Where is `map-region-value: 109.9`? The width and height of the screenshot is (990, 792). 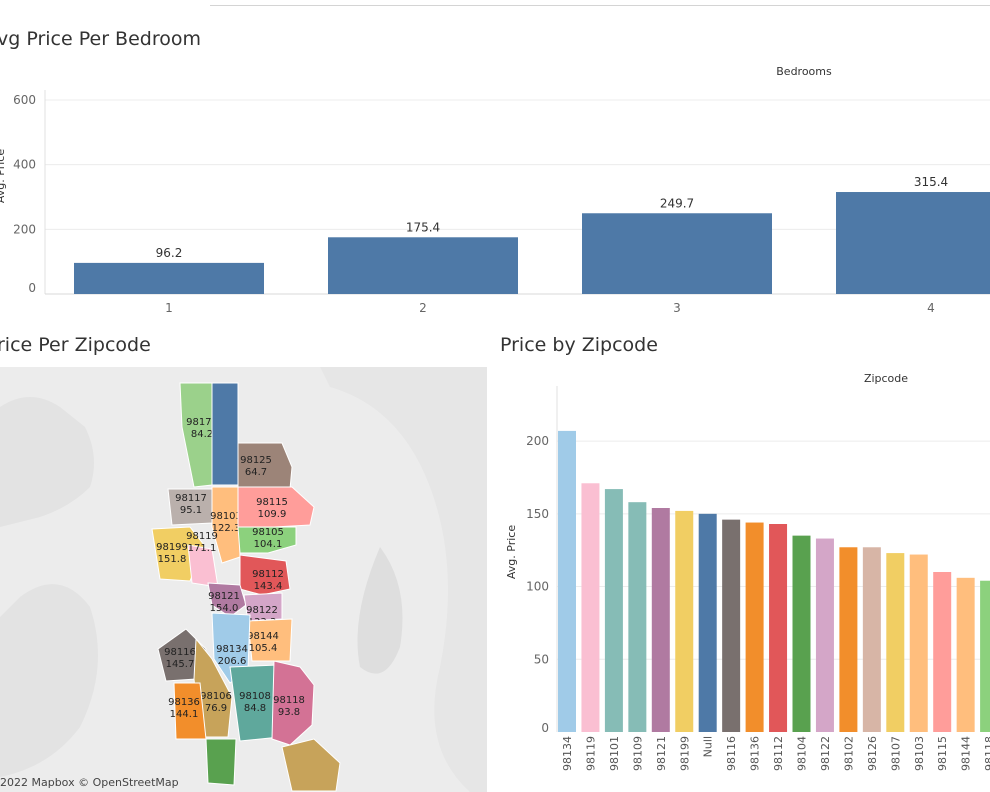
map-region-value: 109.9 is located at coordinates (272, 514).